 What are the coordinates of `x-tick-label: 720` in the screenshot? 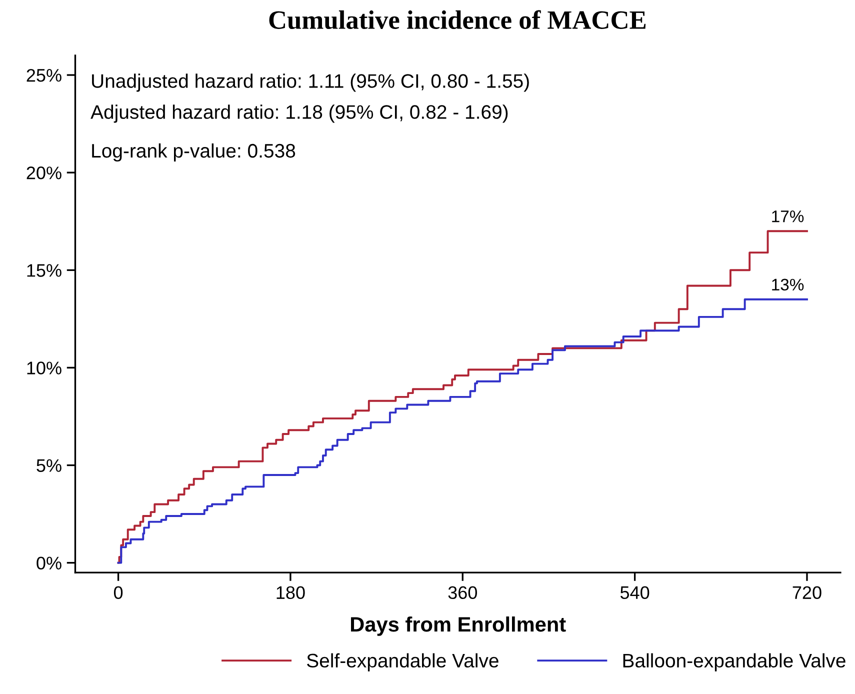 It's located at (807, 593).